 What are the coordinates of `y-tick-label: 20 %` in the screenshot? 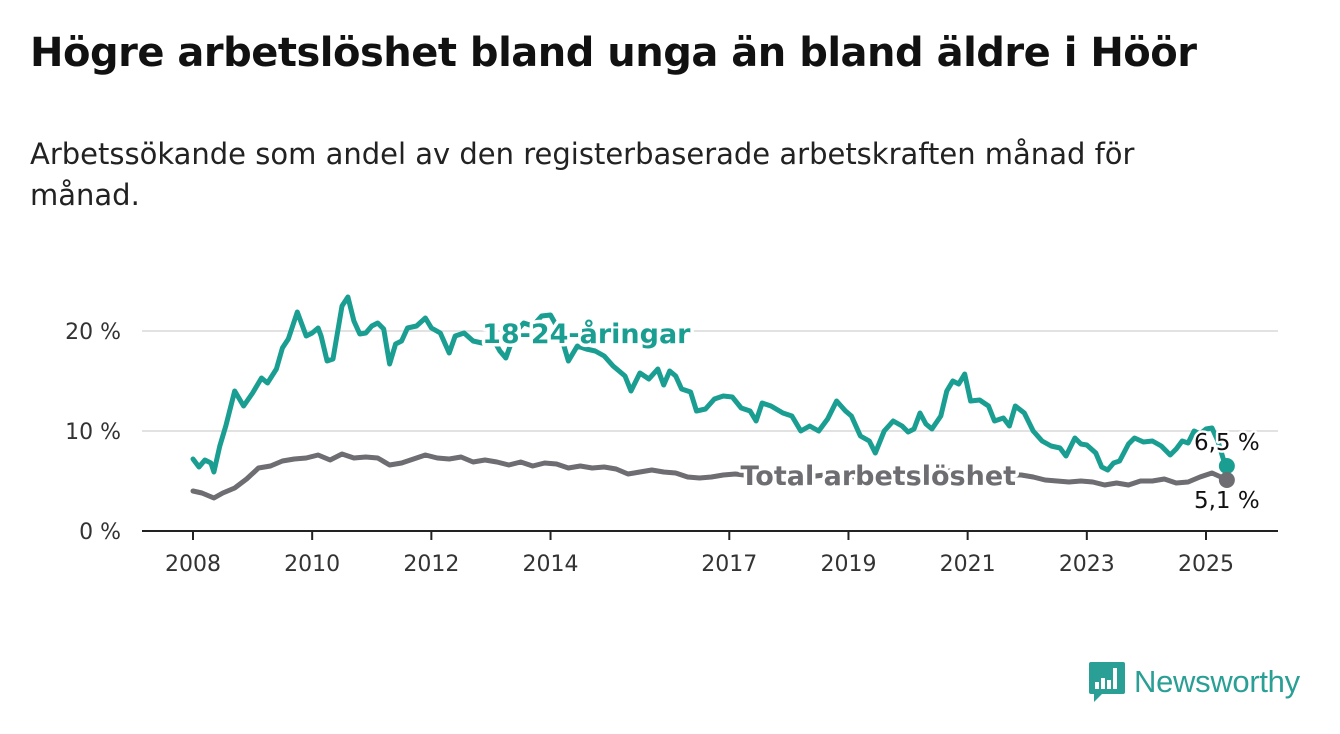 It's located at (93, 332).